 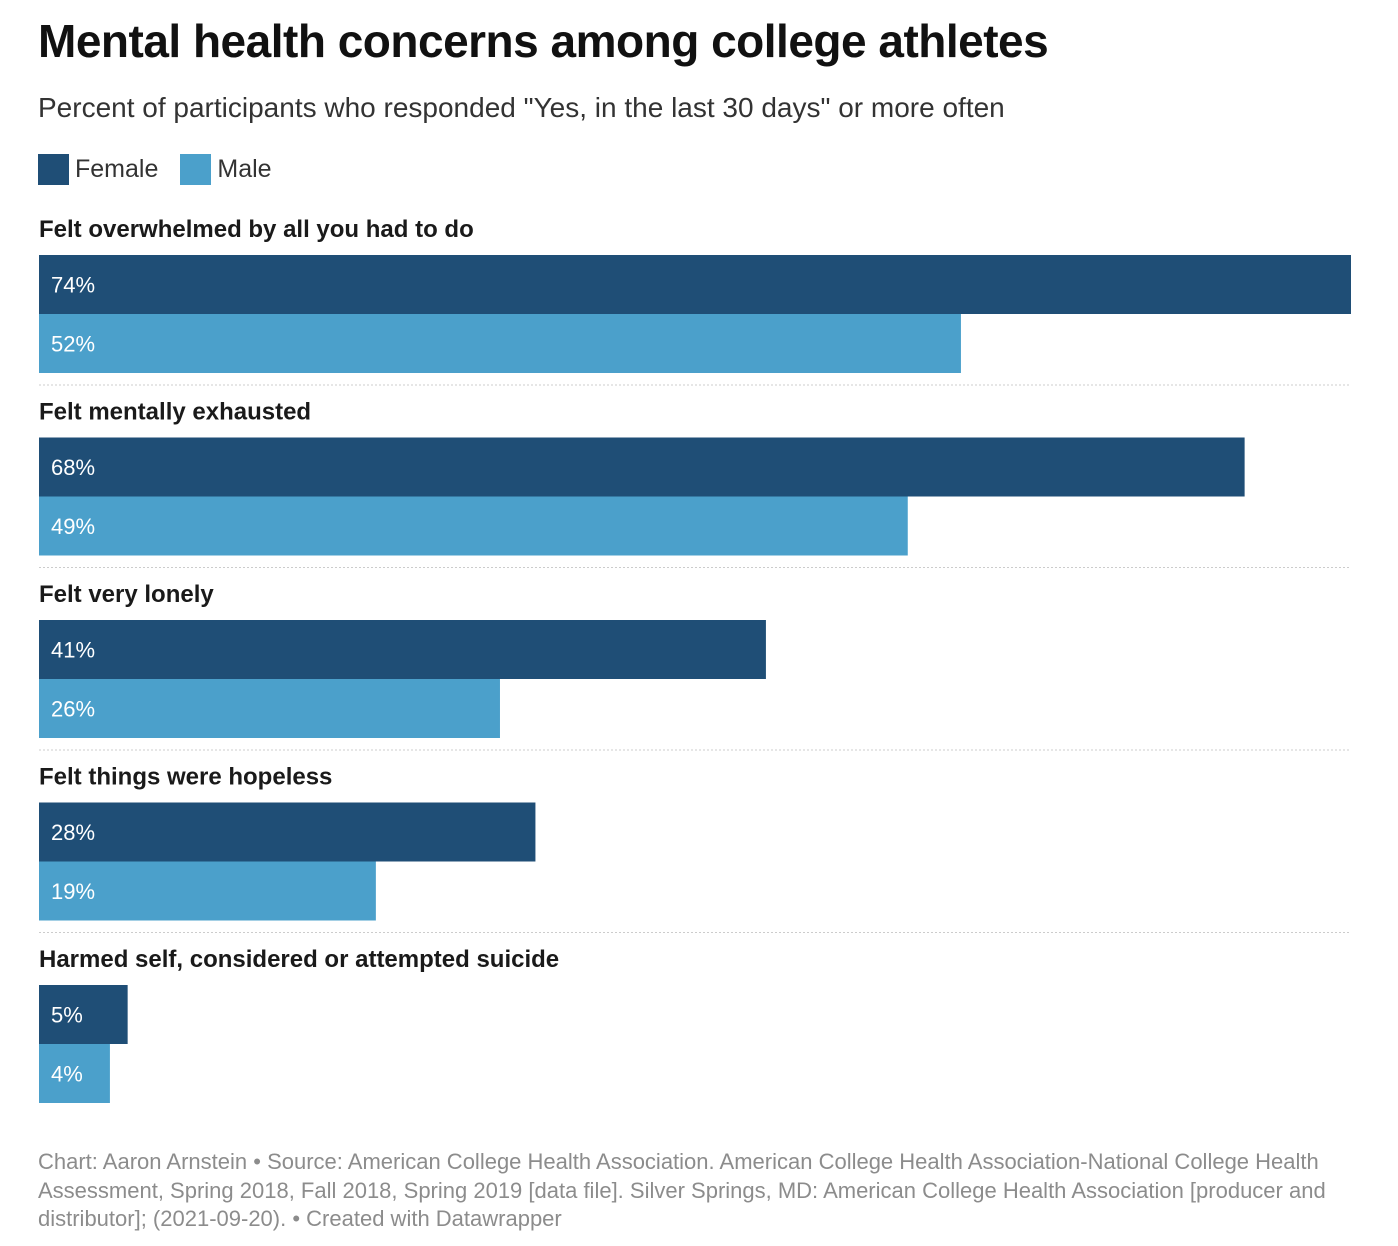 What do you see at coordinates (73, 344) in the screenshot?
I see `value-label-male: 52%` at bounding box center [73, 344].